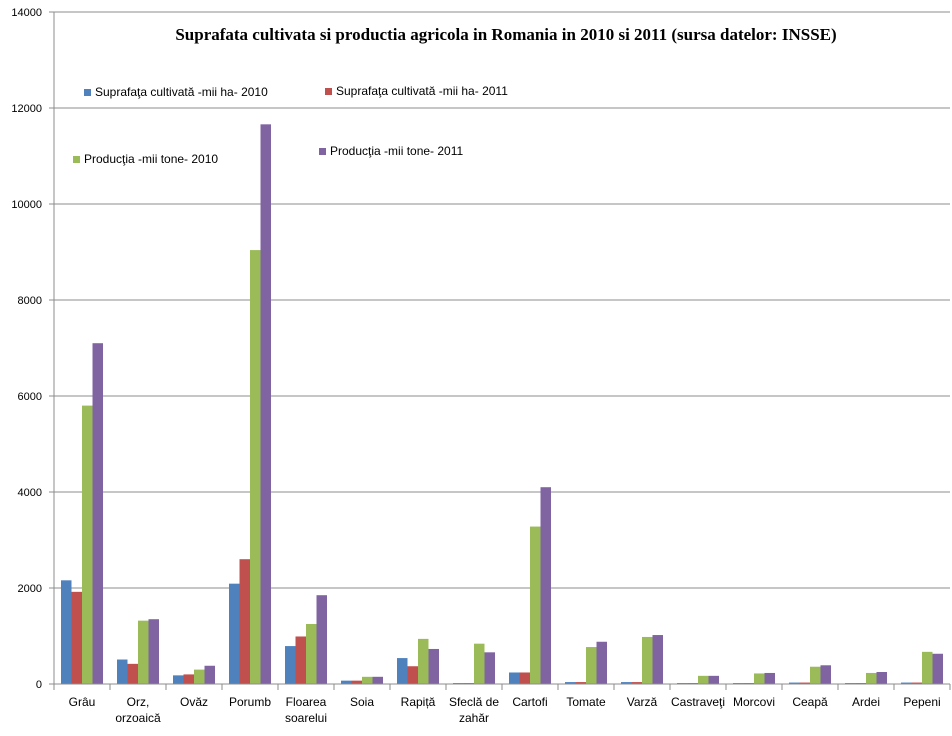 The image size is (952, 736). Describe the element at coordinates (30, 493) in the screenshot. I see `y-tick-label: 4000` at that location.